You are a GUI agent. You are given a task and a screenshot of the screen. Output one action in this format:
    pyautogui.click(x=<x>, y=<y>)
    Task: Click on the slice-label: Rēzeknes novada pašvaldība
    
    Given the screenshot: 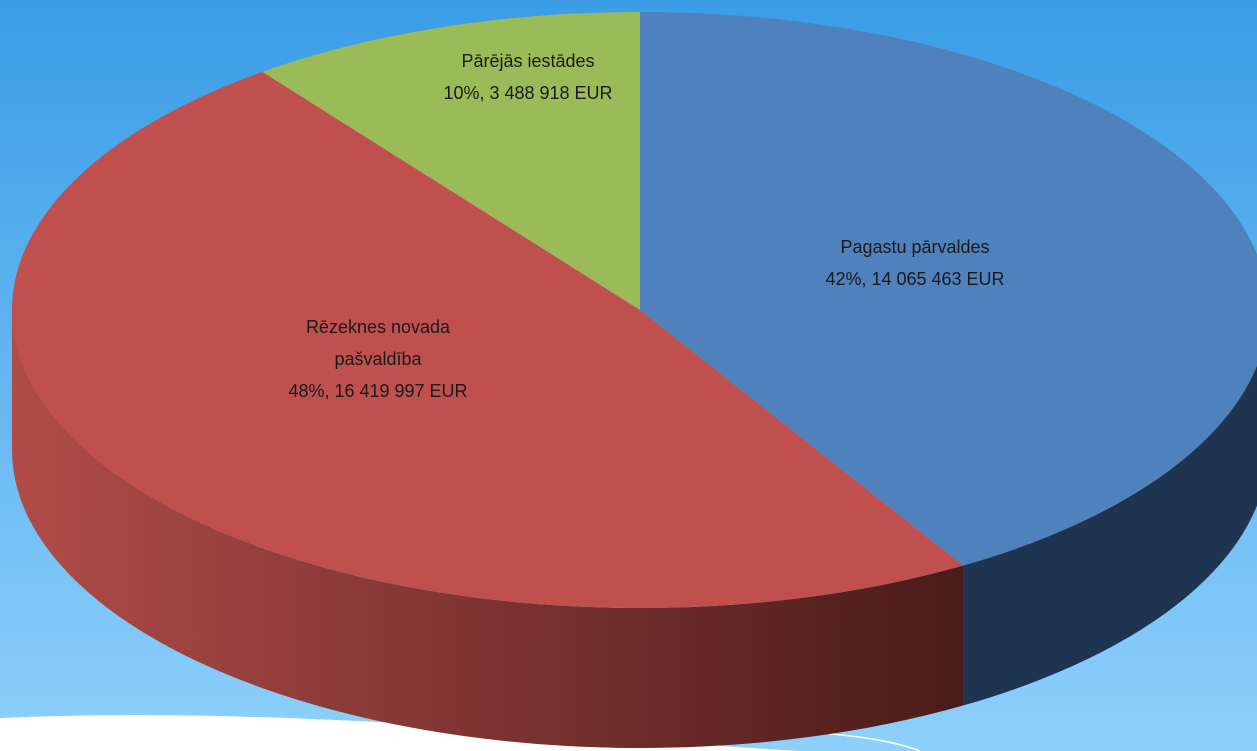 What is the action you would take?
    pyautogui.click(x=378, y=343)
    